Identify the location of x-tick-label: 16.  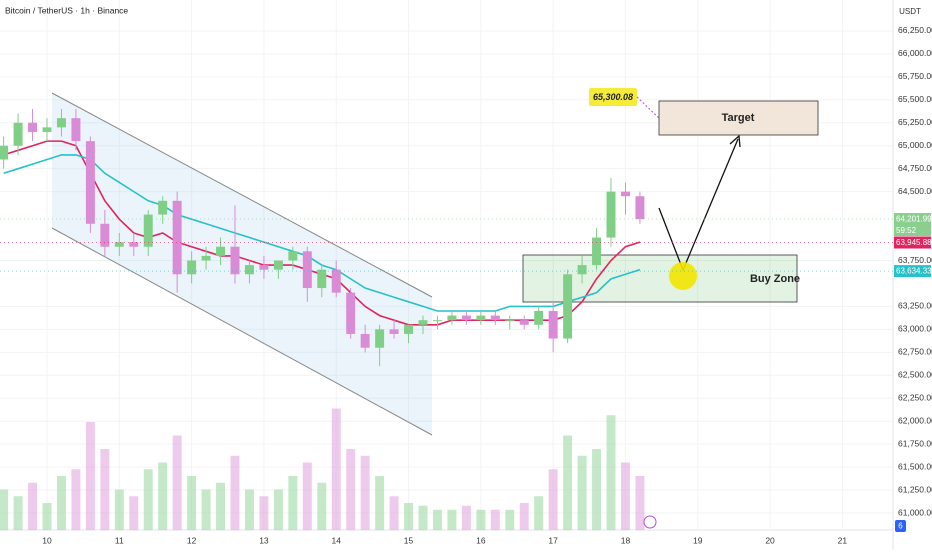
(481, 540).